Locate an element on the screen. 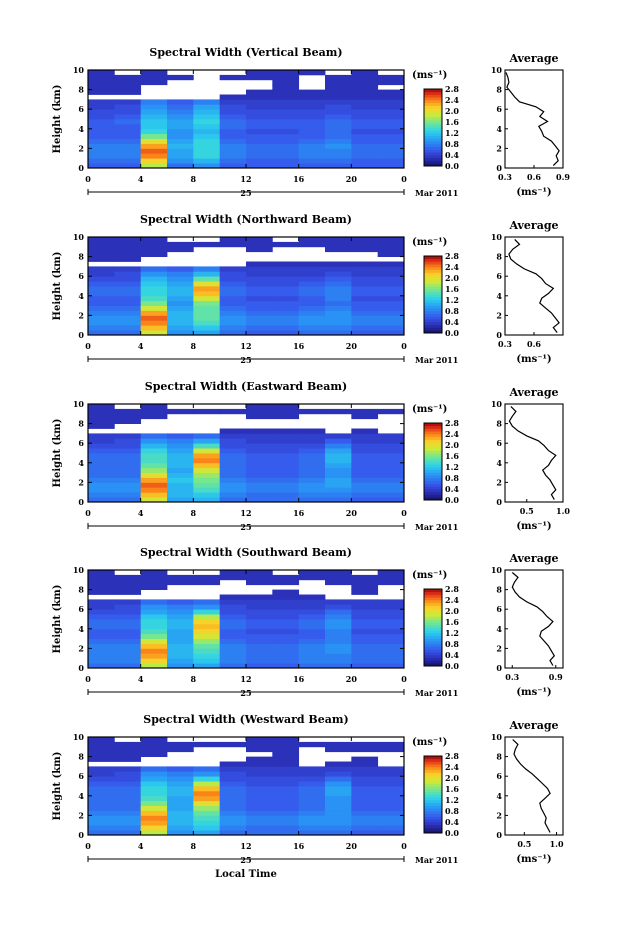  colorbar-tick-label: 0.8 is located at coordinates (452, 644).